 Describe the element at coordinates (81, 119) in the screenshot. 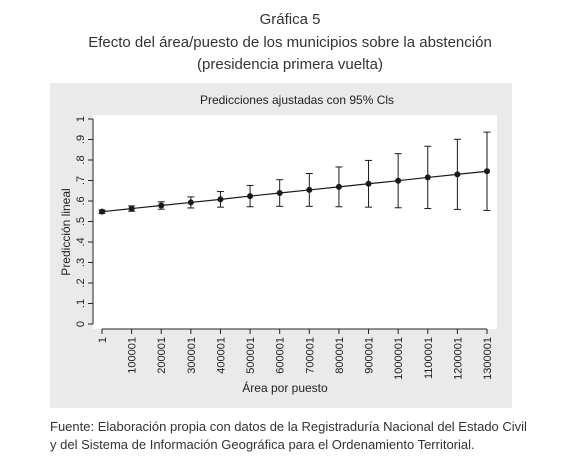

I see `y-tick-label: 1` at that location.